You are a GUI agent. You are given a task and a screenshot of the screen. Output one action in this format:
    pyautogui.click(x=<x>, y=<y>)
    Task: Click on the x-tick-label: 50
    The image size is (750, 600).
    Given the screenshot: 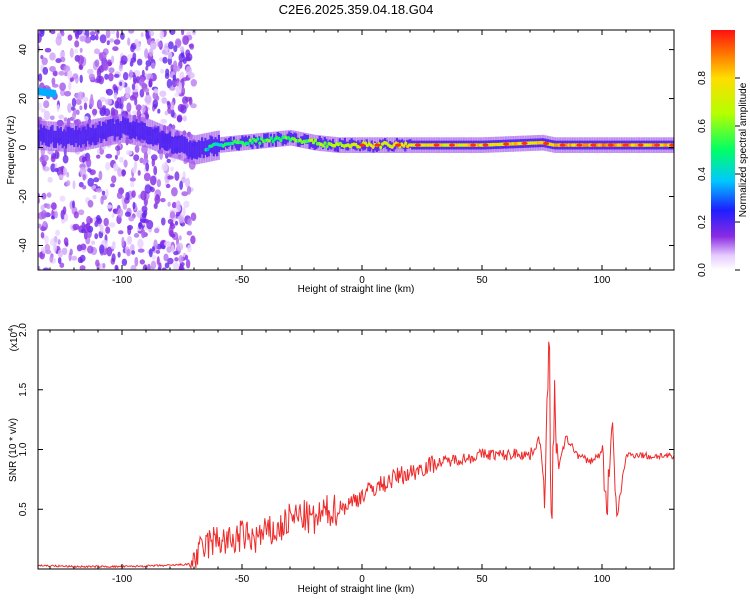 What is the action you would take?
    pyautogui.click(x=482, y=579)
    